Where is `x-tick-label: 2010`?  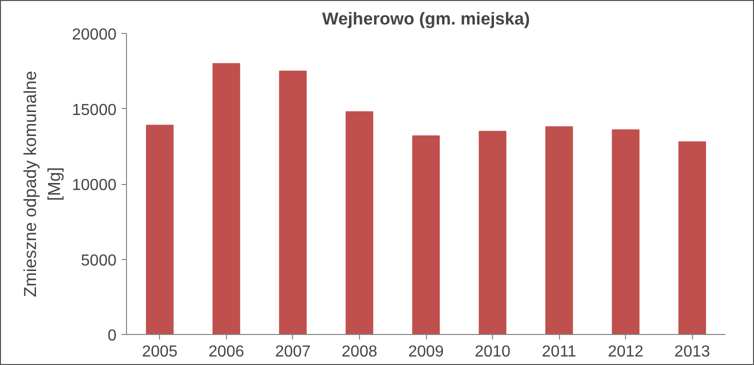 x-tick-label: 2010 is located at coordinates (492, 352).